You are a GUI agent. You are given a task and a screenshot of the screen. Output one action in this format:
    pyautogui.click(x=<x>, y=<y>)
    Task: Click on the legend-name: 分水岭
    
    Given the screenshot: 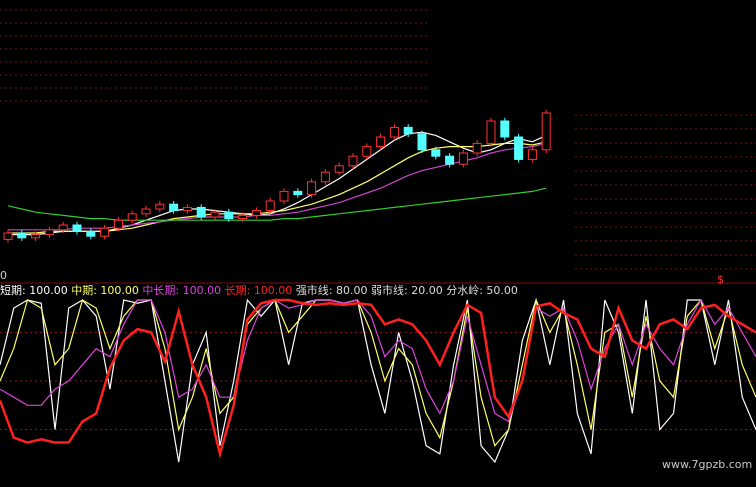 What is the action you would take?
    pyautogui.click(x=462, y=290)
    